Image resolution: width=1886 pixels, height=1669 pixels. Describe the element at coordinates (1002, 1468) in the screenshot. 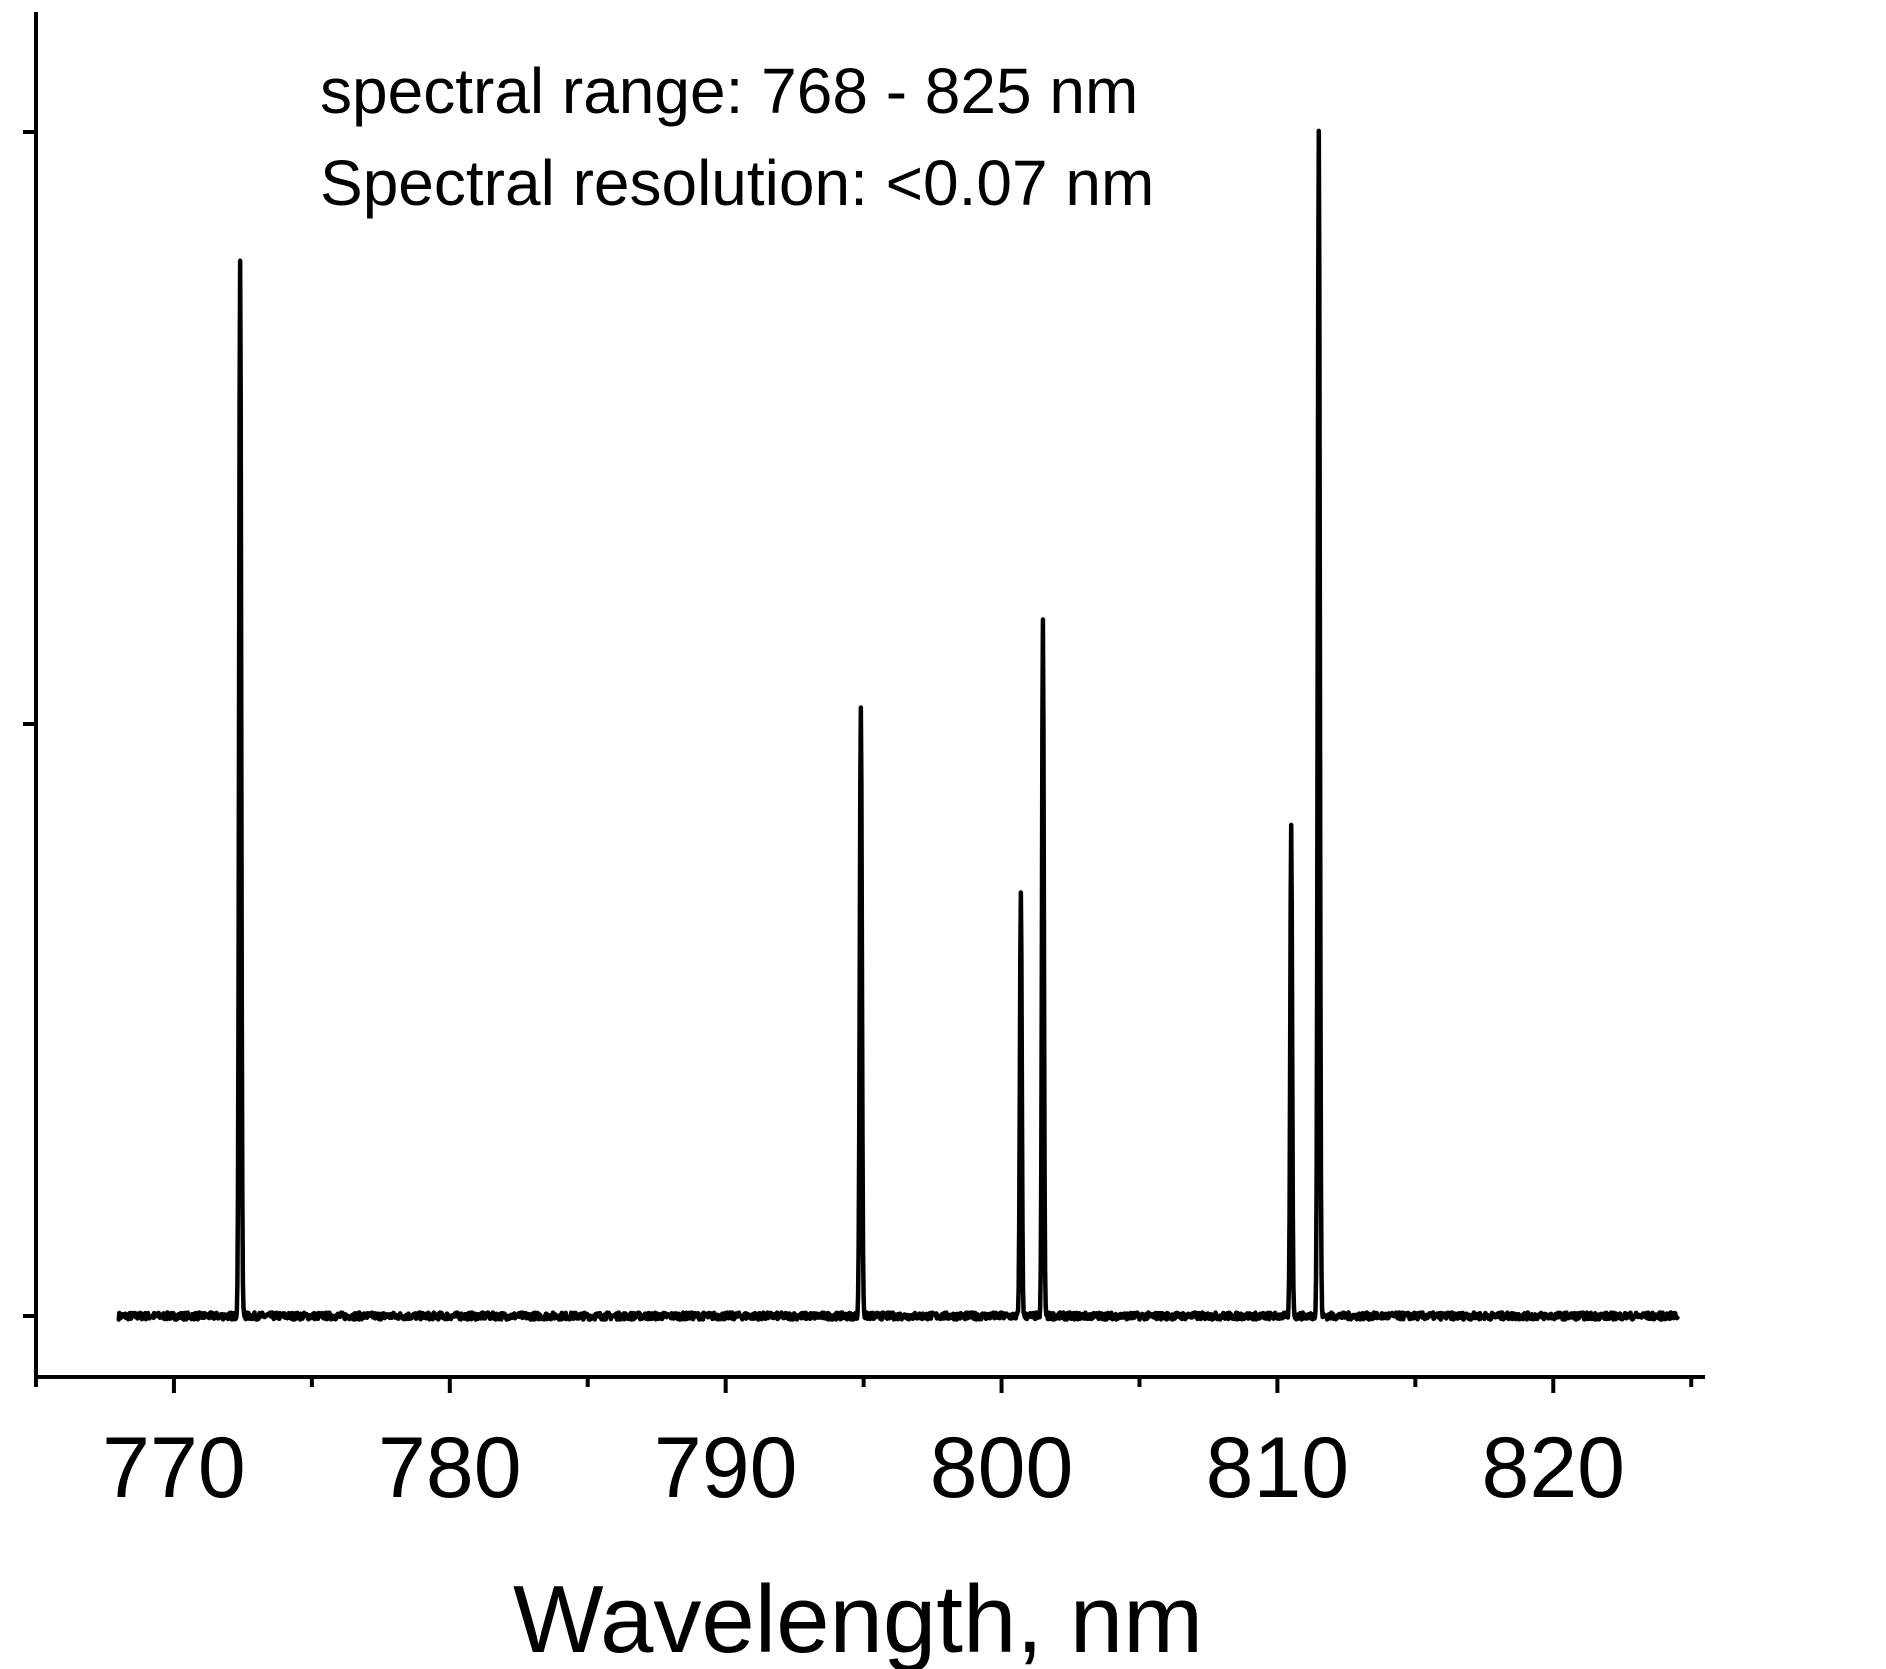

I see `x-tick-label: 800` at that location.